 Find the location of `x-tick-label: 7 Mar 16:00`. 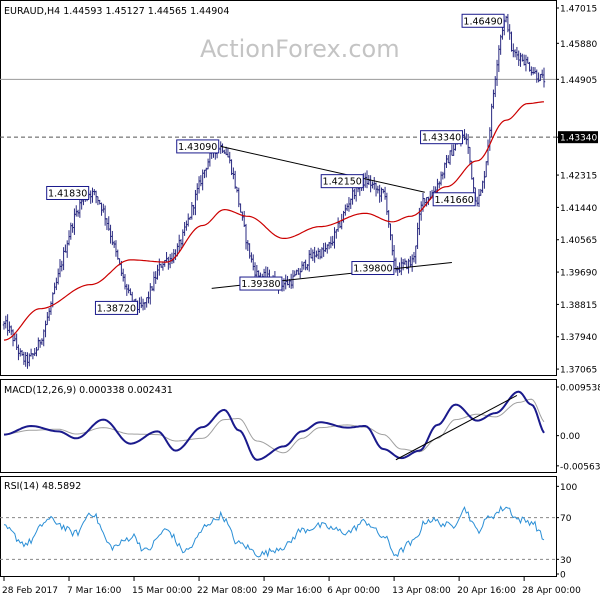

x-tick-label: 7 Mar 16:00 is located at coordinates (94, 591).